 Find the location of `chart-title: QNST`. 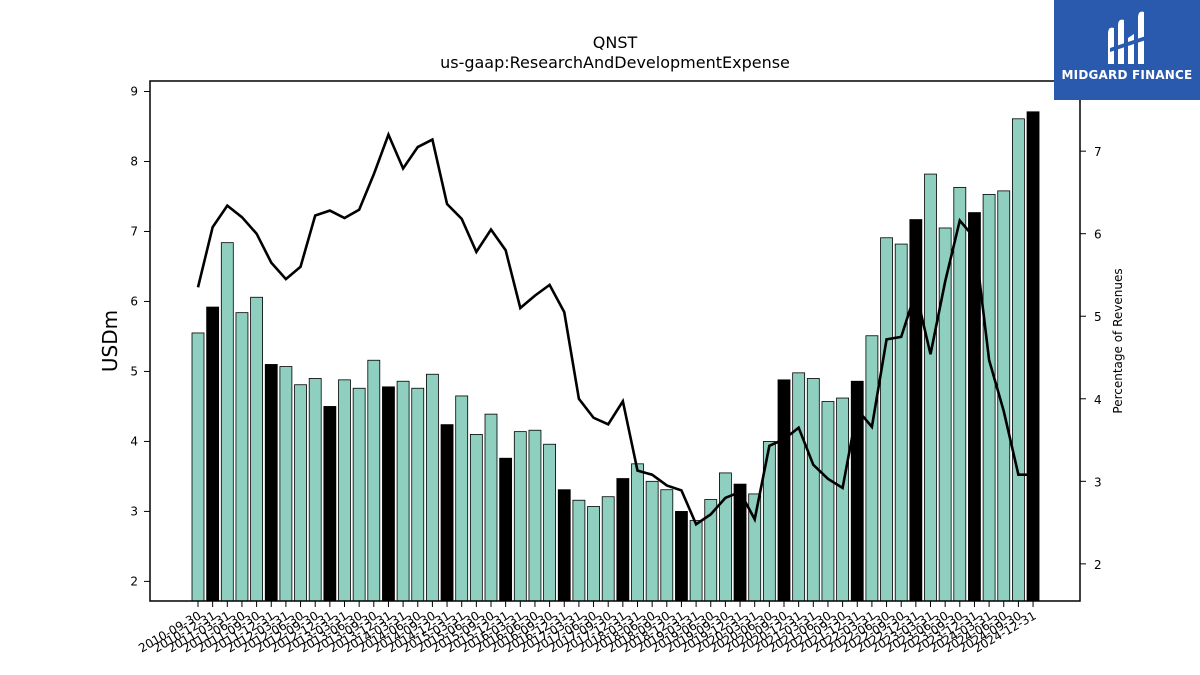

chart-title: QNST is located at coordinates (615, 42).